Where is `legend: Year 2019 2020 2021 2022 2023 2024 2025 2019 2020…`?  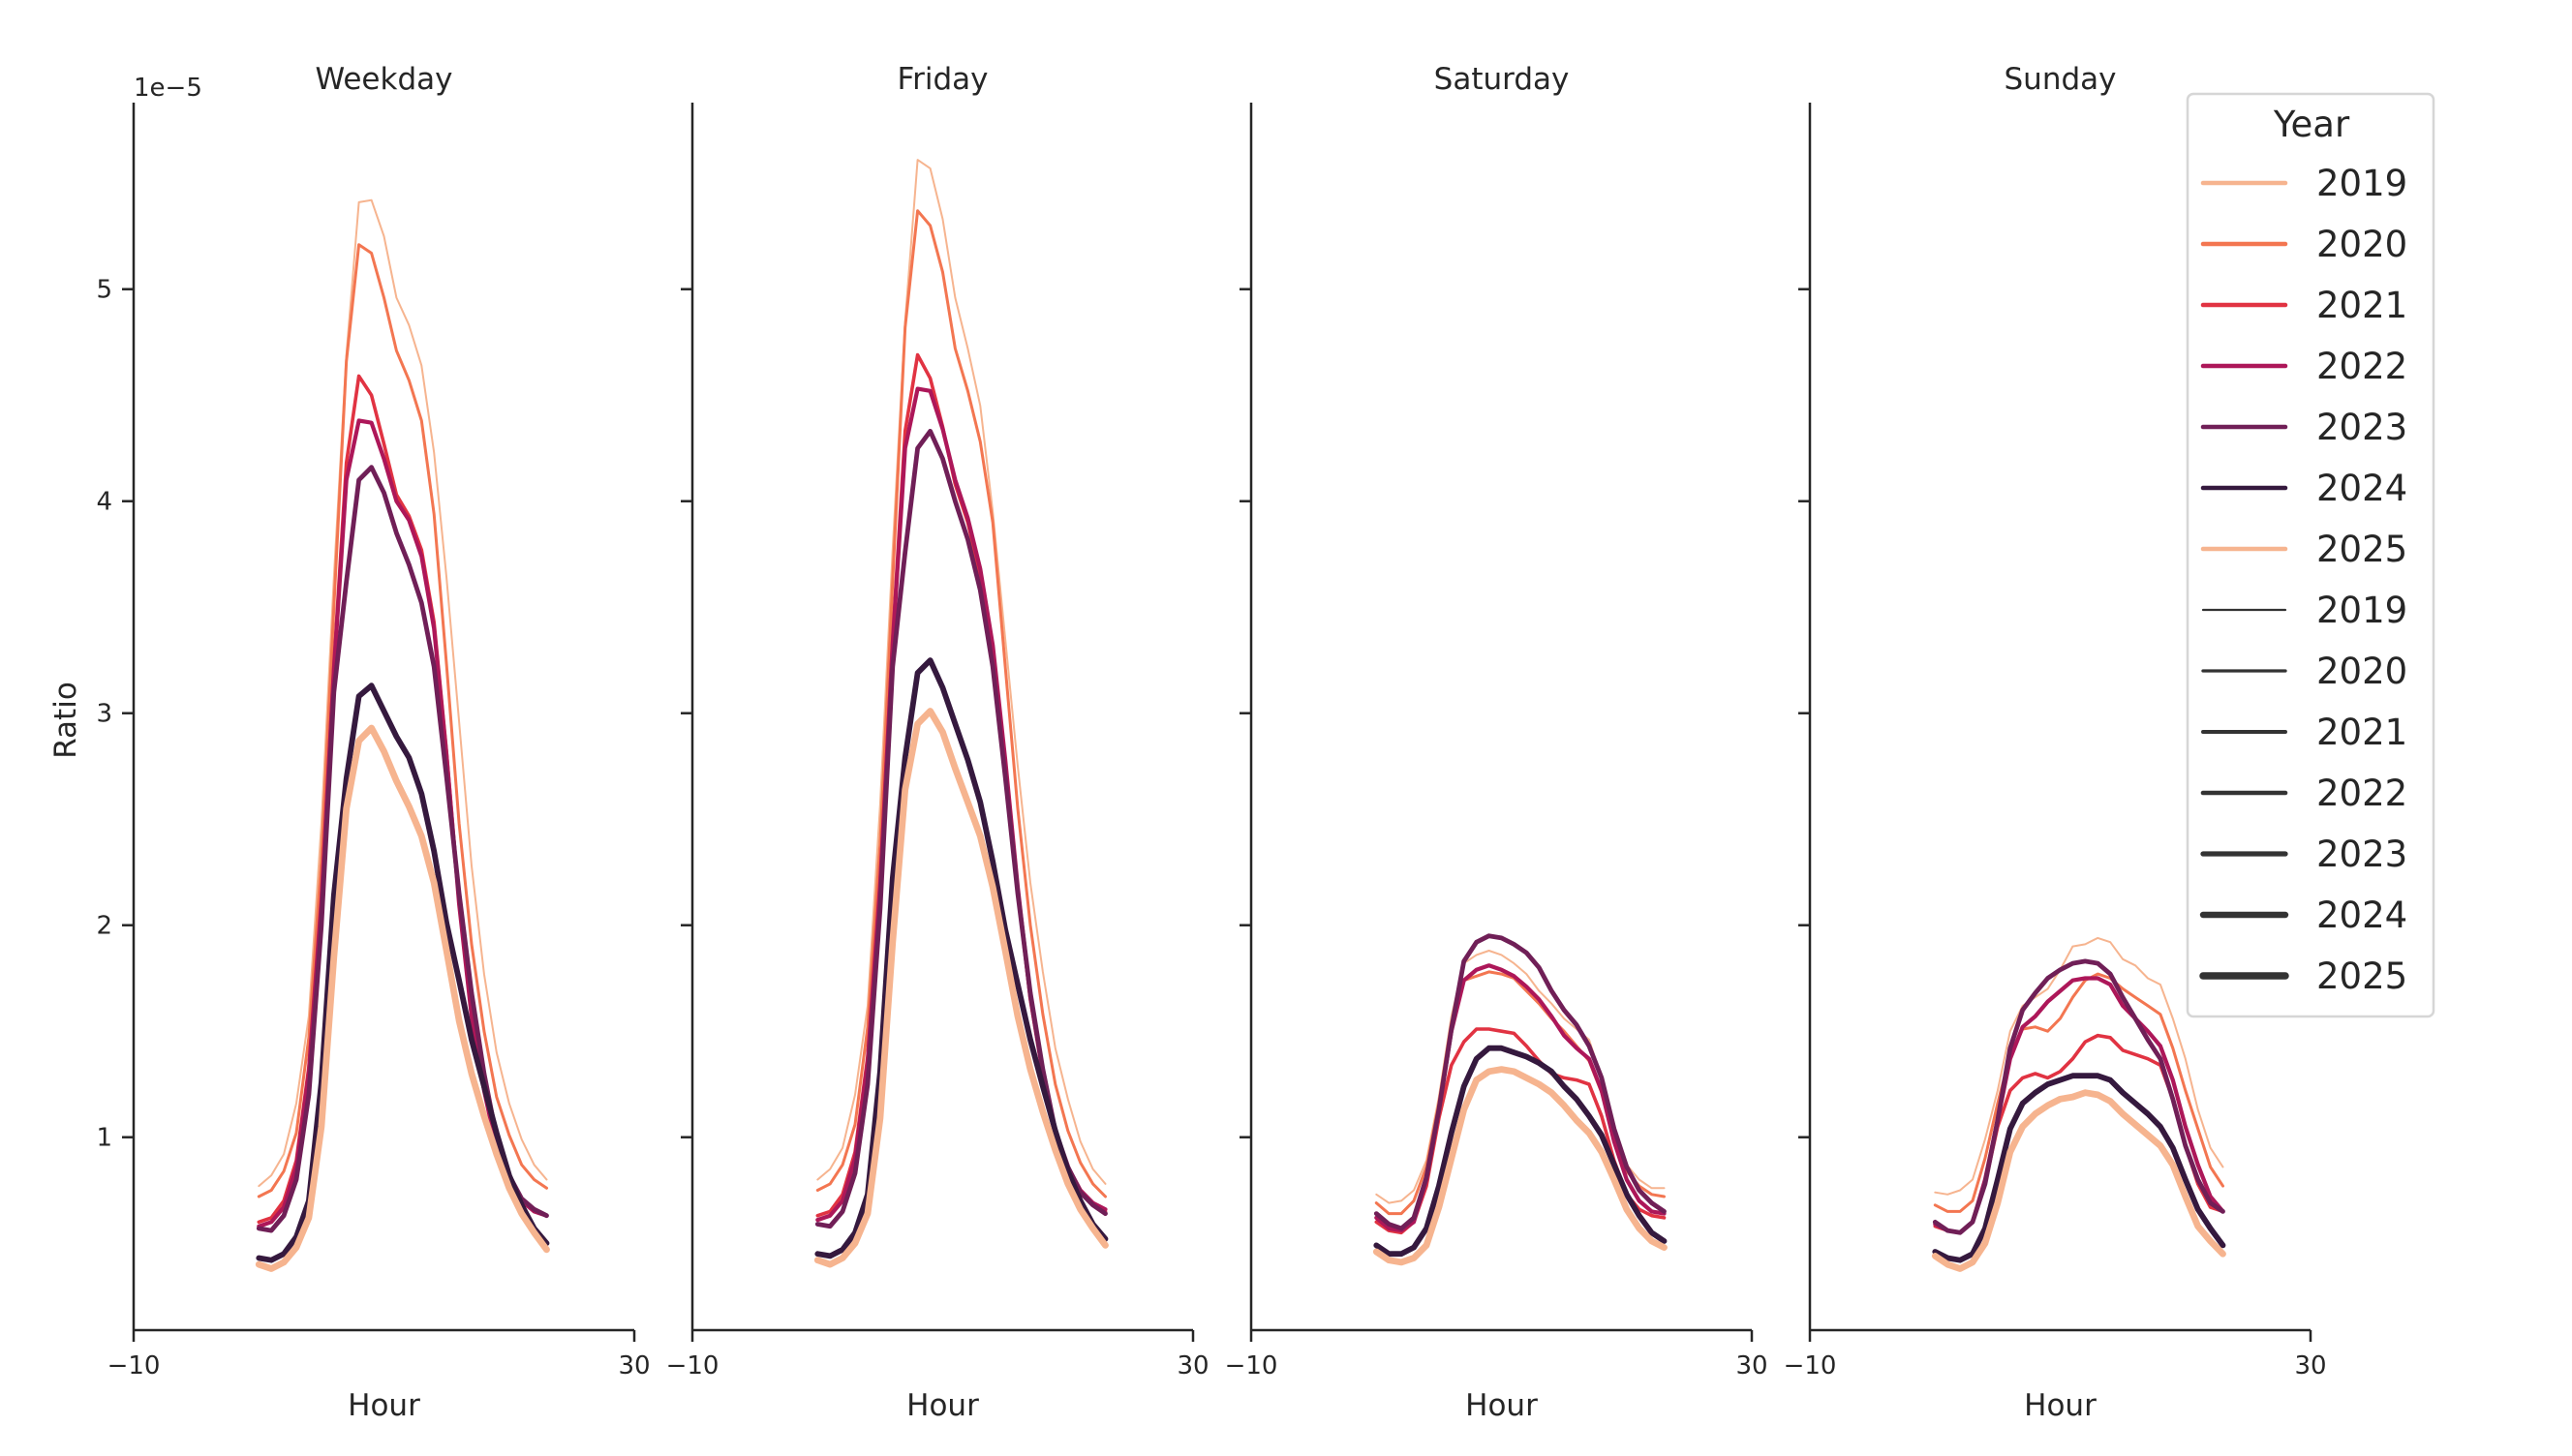
legend: Year 2019 2020 2021 2022 2023 2024 2025 2019 2020… is located at coordinates (2310, 555).